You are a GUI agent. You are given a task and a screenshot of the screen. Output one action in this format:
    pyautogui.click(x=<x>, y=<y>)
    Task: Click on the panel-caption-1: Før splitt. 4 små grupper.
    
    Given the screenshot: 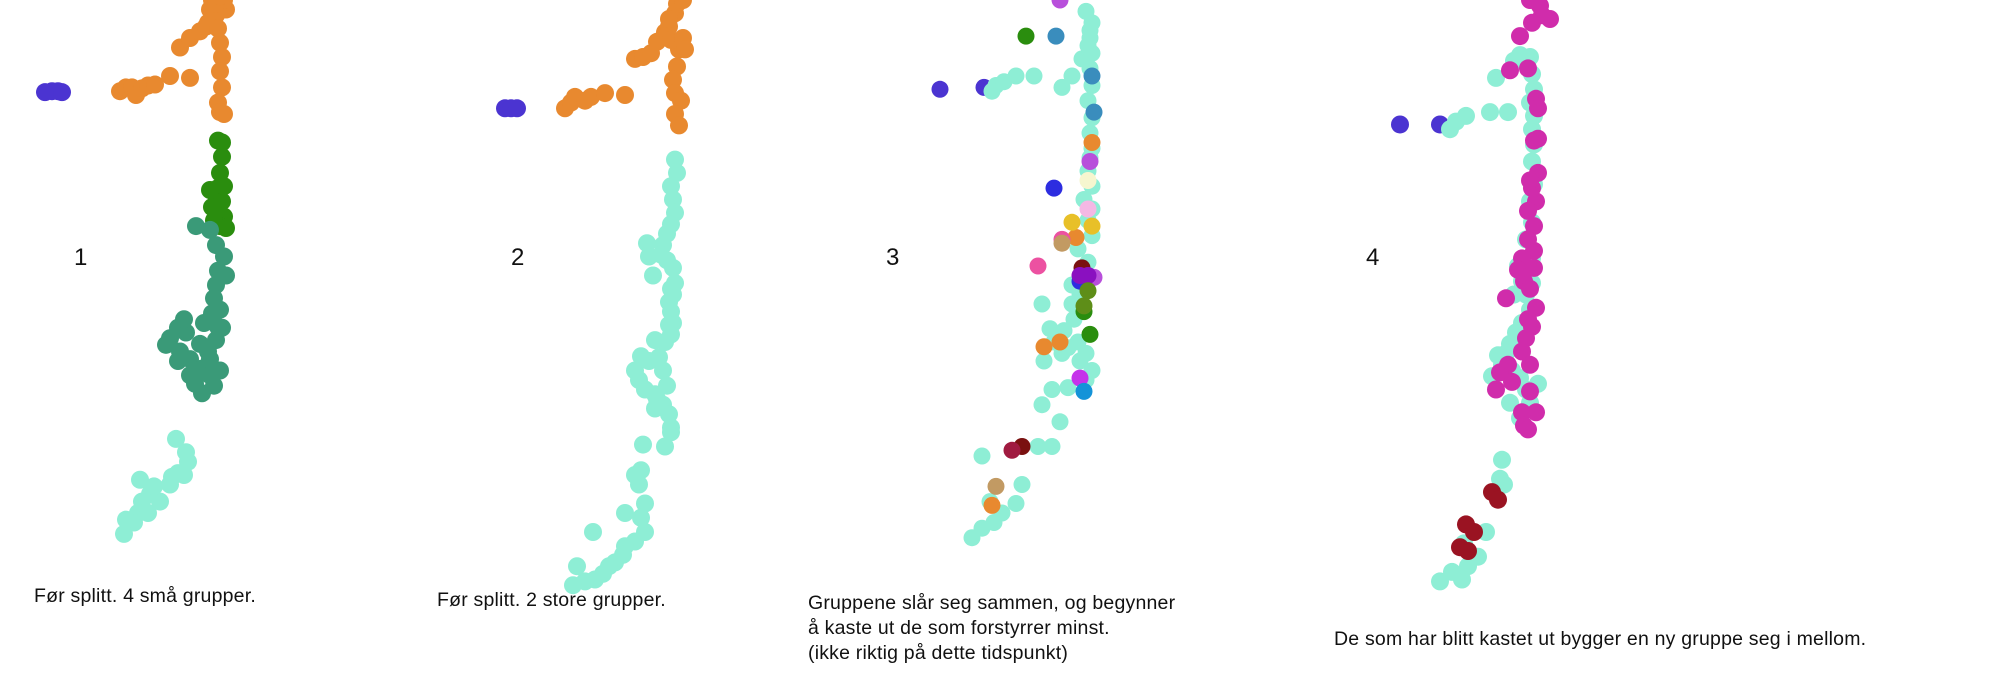 What is the action you would take?
    pyautogui.click(x=145, y=596)
    